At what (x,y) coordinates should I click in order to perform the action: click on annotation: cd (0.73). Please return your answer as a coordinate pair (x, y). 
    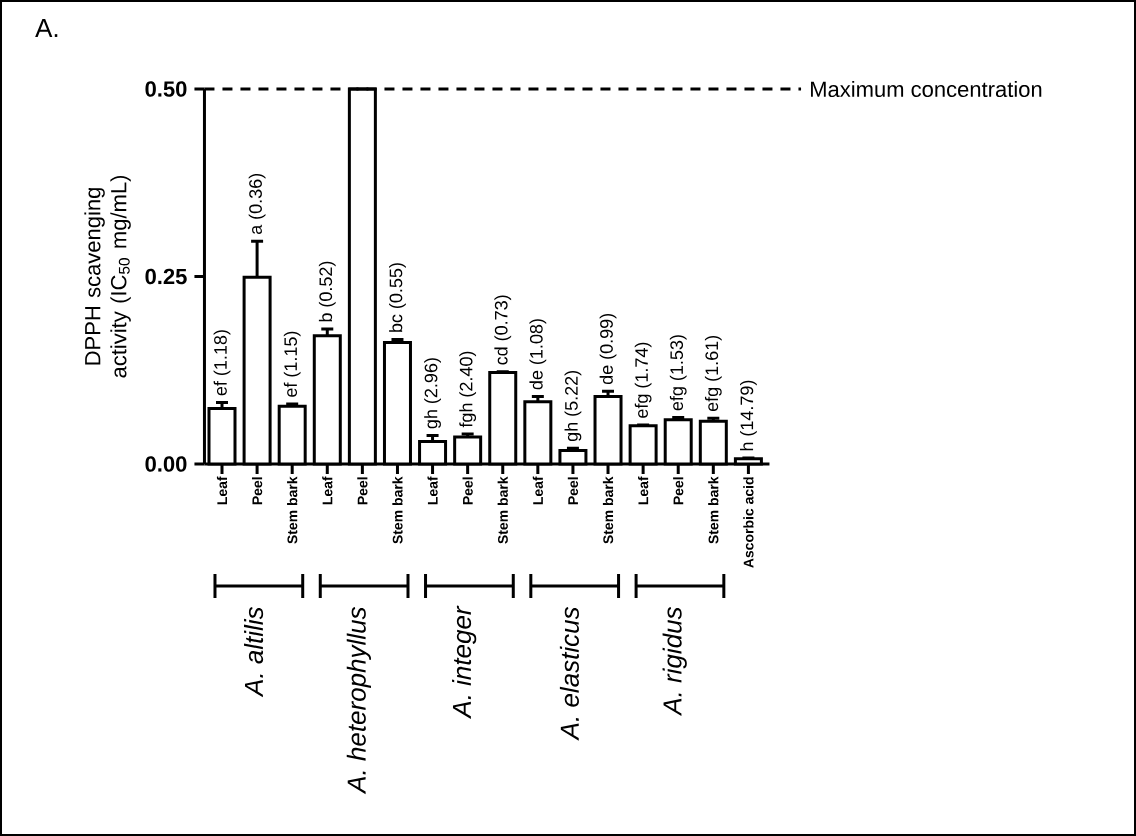
    Looking at the image, I should click on (503, 330).